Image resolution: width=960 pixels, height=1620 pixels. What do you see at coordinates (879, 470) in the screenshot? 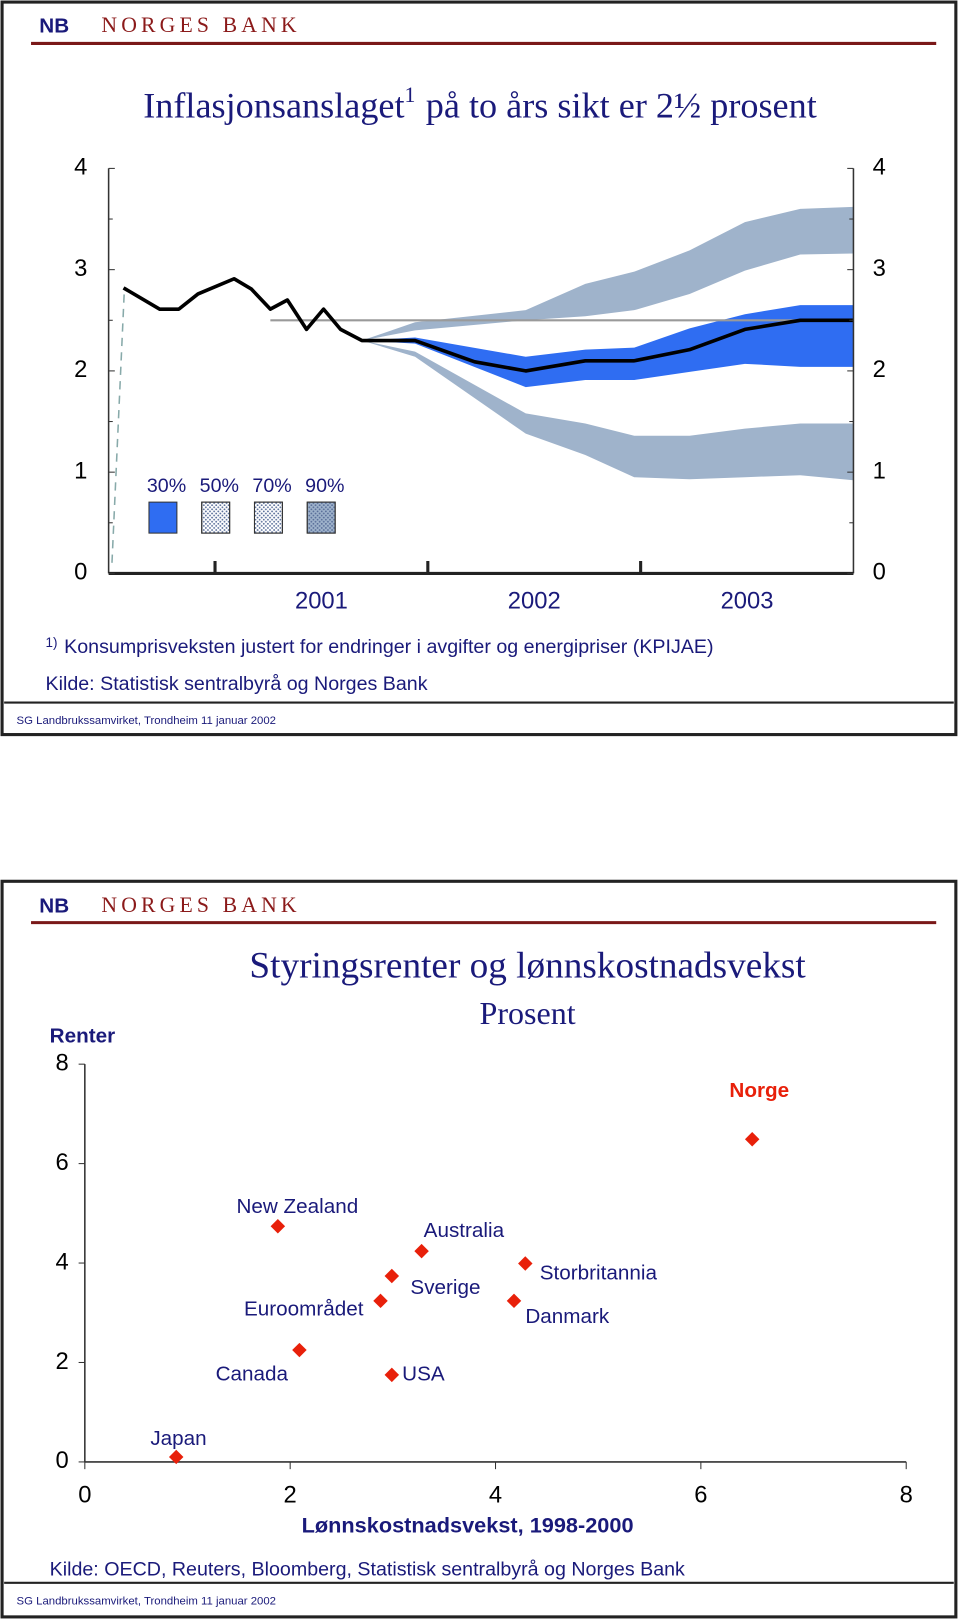
I see `y2-tick-label: 1` at bounding box center [879, 470].